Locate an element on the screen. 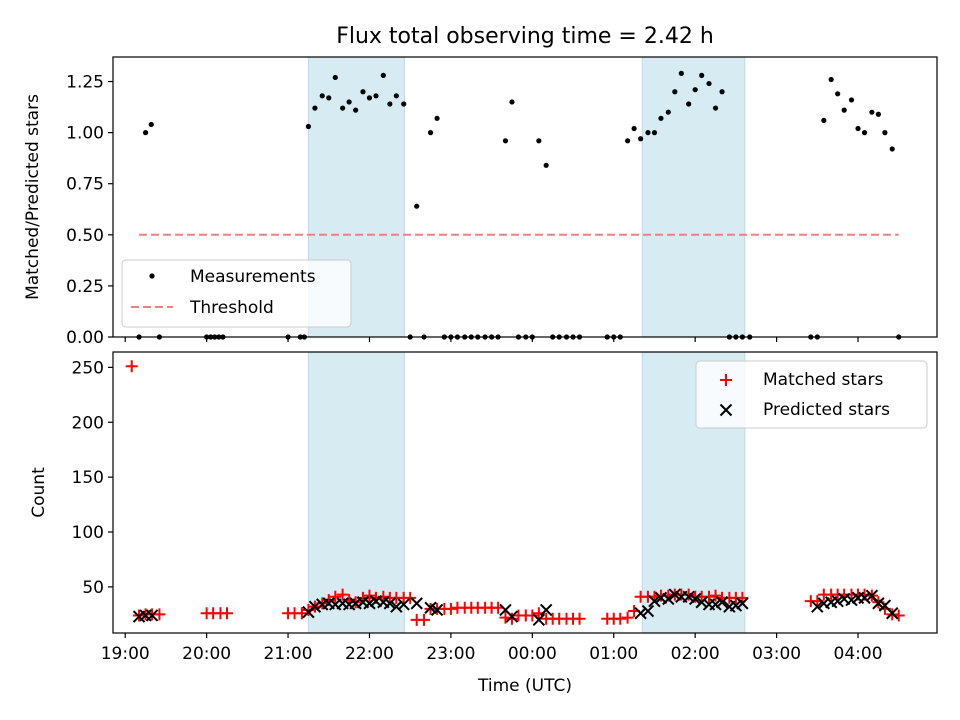 The width and height of the screenshot is (960, 720). bottom-y-axis-label: Count is located at coordinates (39, 492).